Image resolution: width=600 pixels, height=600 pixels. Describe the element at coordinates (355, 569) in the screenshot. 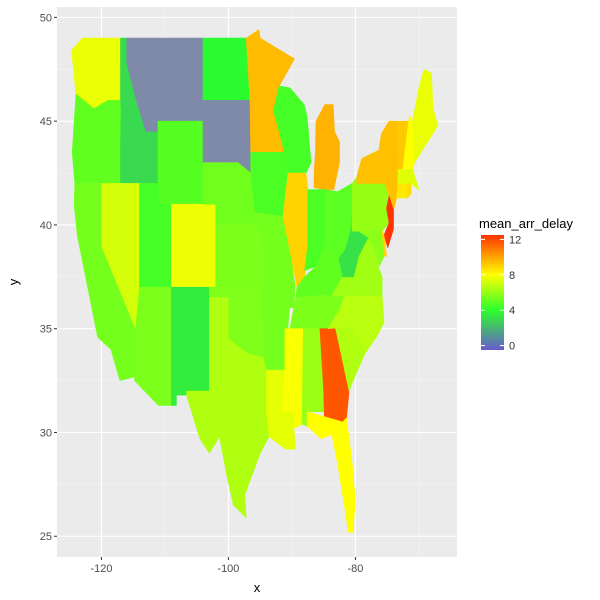

I see `x-tick-label: -80` at that location.